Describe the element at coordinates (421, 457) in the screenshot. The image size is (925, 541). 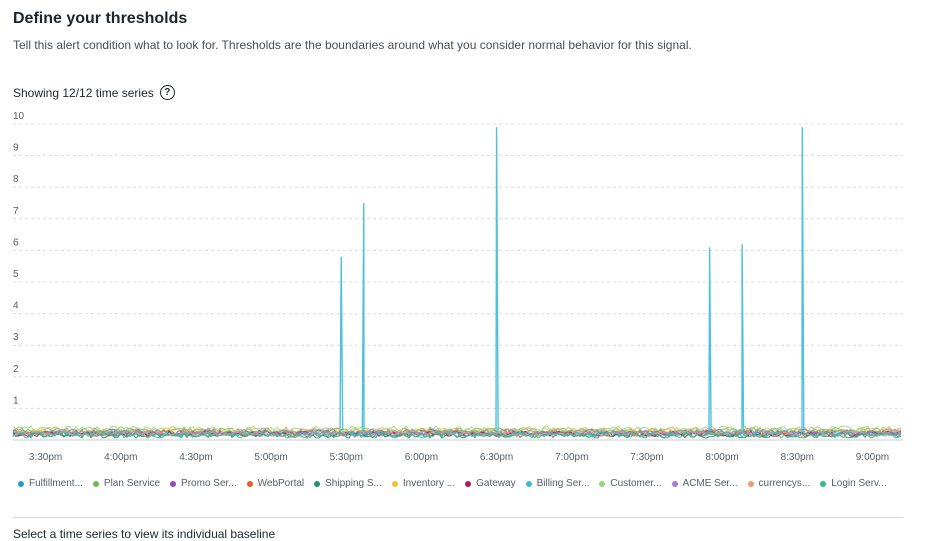
I see `x-tick-label: 6:00pm` at that location.